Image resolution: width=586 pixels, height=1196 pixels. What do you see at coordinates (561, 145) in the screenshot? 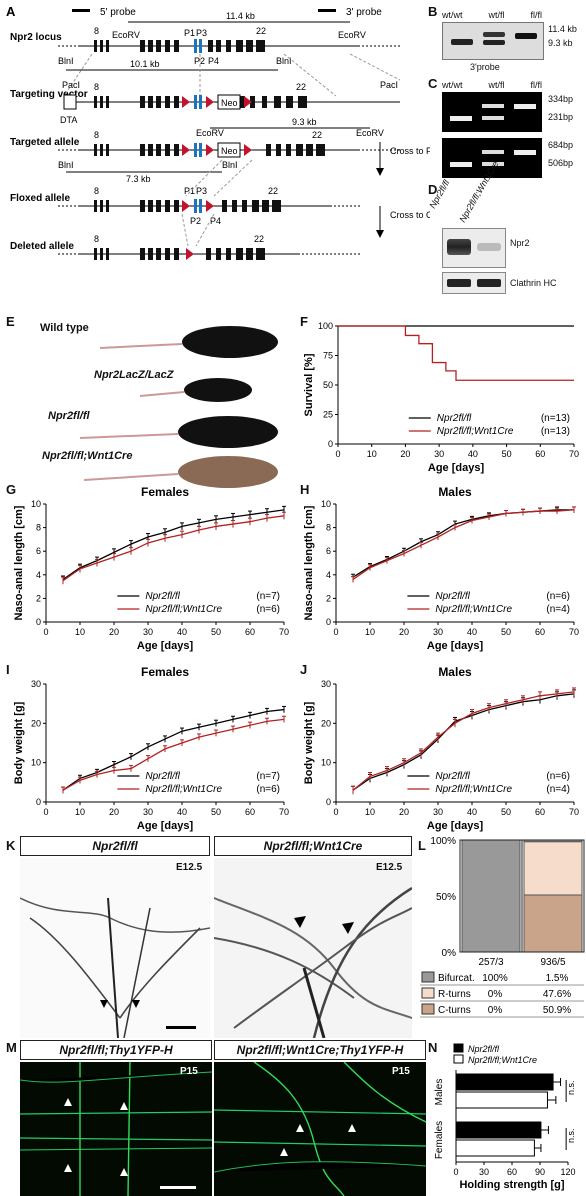
I see `size-label: 684bp` at bounding box center [561, 145].